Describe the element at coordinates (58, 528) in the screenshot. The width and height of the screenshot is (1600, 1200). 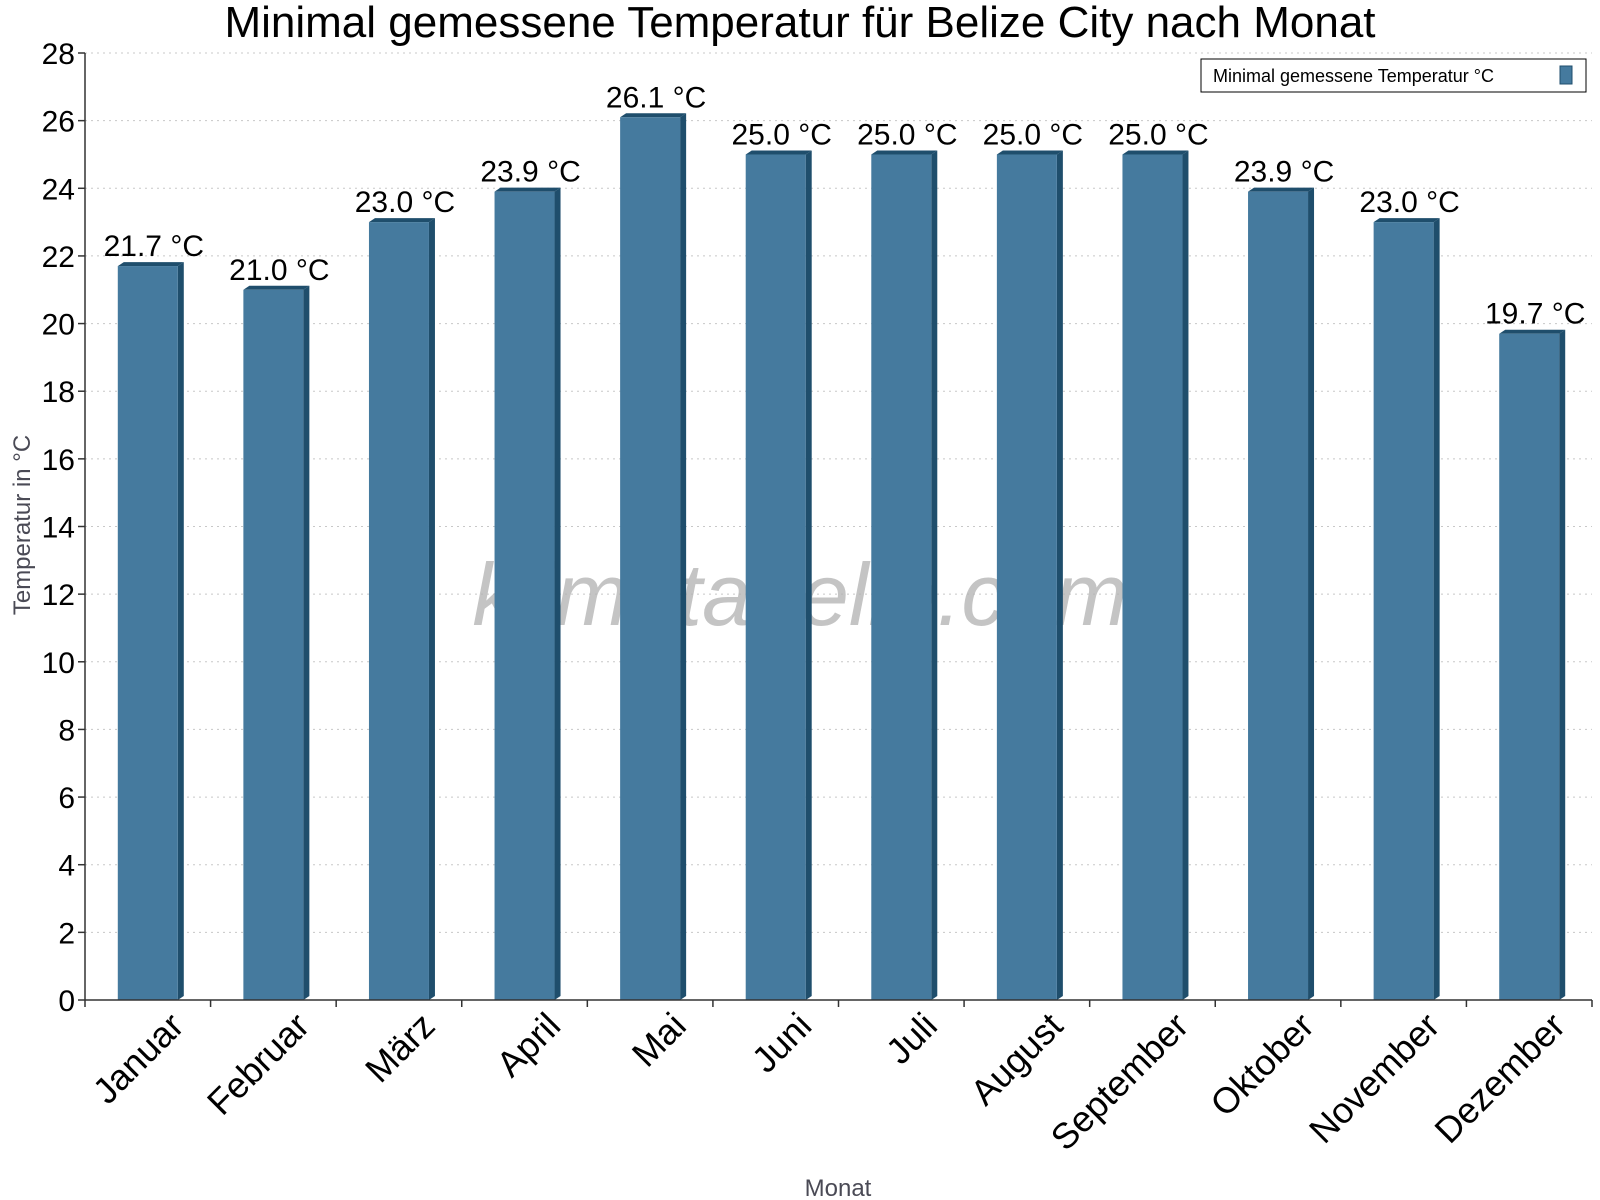
I see `y-tick-label: 14` at that location.